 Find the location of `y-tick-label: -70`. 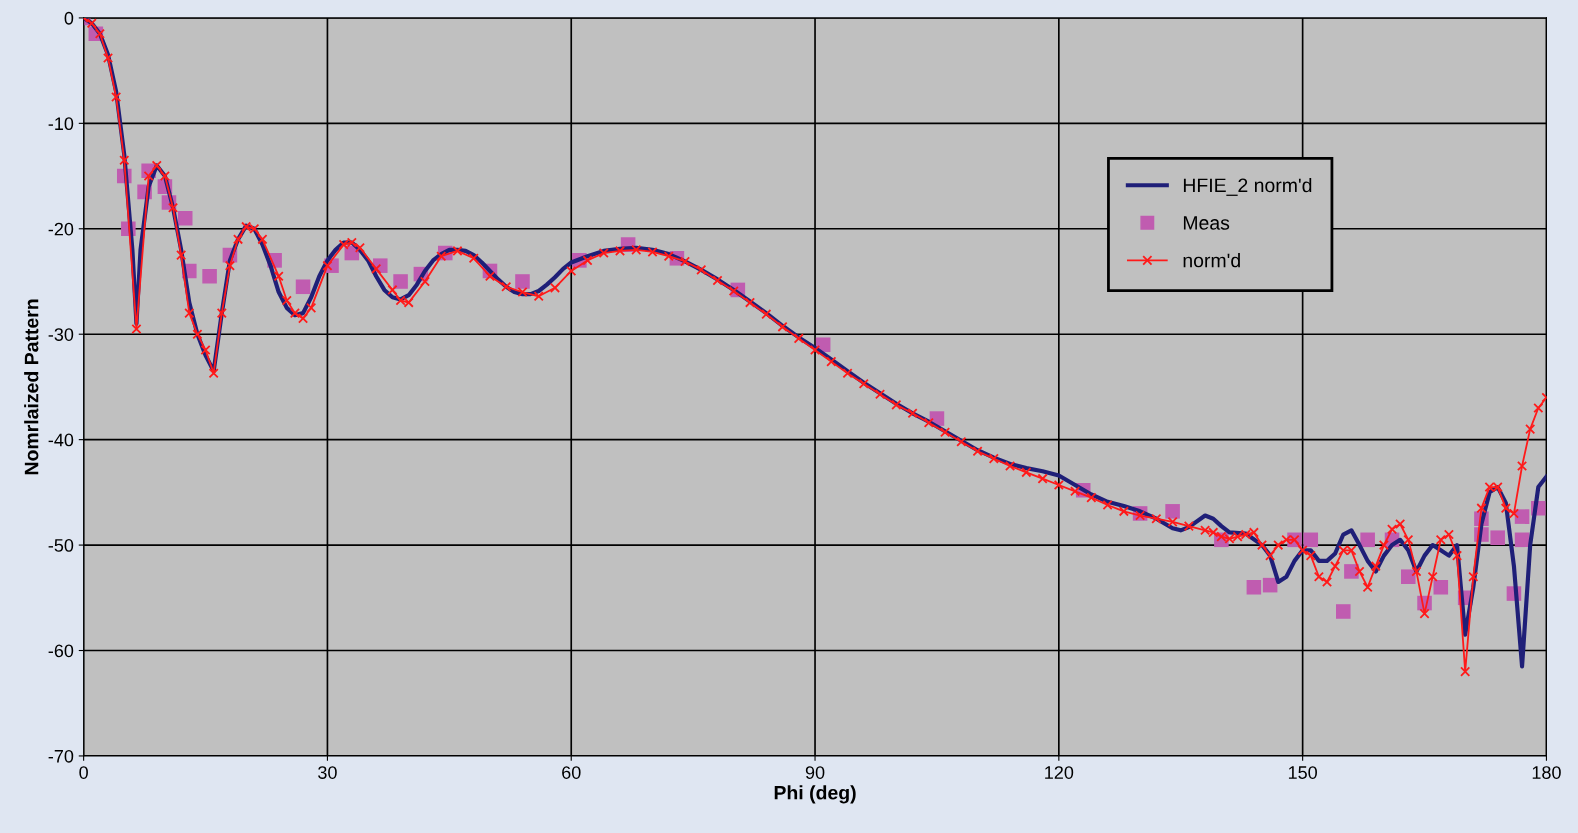

y-tick-label: -70 is located at coordinates (61, 756).